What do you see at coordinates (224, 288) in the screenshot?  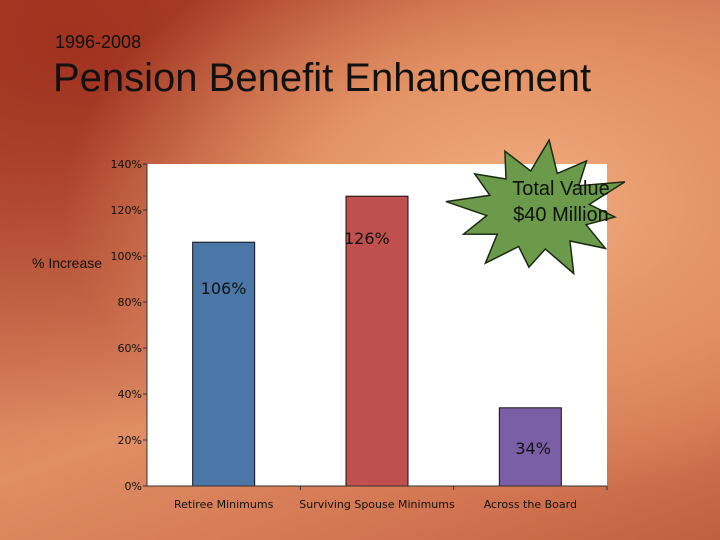 I see `bar-value-label: 106%` at bounding box center [224, 288].